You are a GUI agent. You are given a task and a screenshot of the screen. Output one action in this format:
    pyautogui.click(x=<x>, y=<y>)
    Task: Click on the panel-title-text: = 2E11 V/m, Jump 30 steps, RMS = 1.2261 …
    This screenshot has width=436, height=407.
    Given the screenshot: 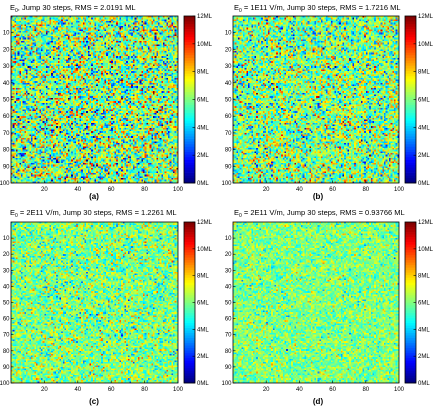 What is the action you would take?
    pyautogui.click(x=97, y=212)
    